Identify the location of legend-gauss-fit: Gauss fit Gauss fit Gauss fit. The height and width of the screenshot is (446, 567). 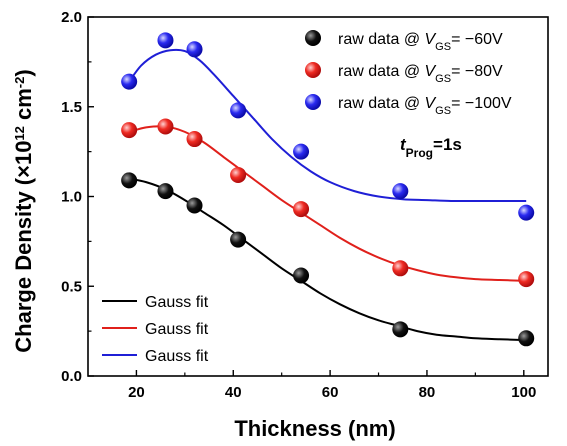
(155, 329).